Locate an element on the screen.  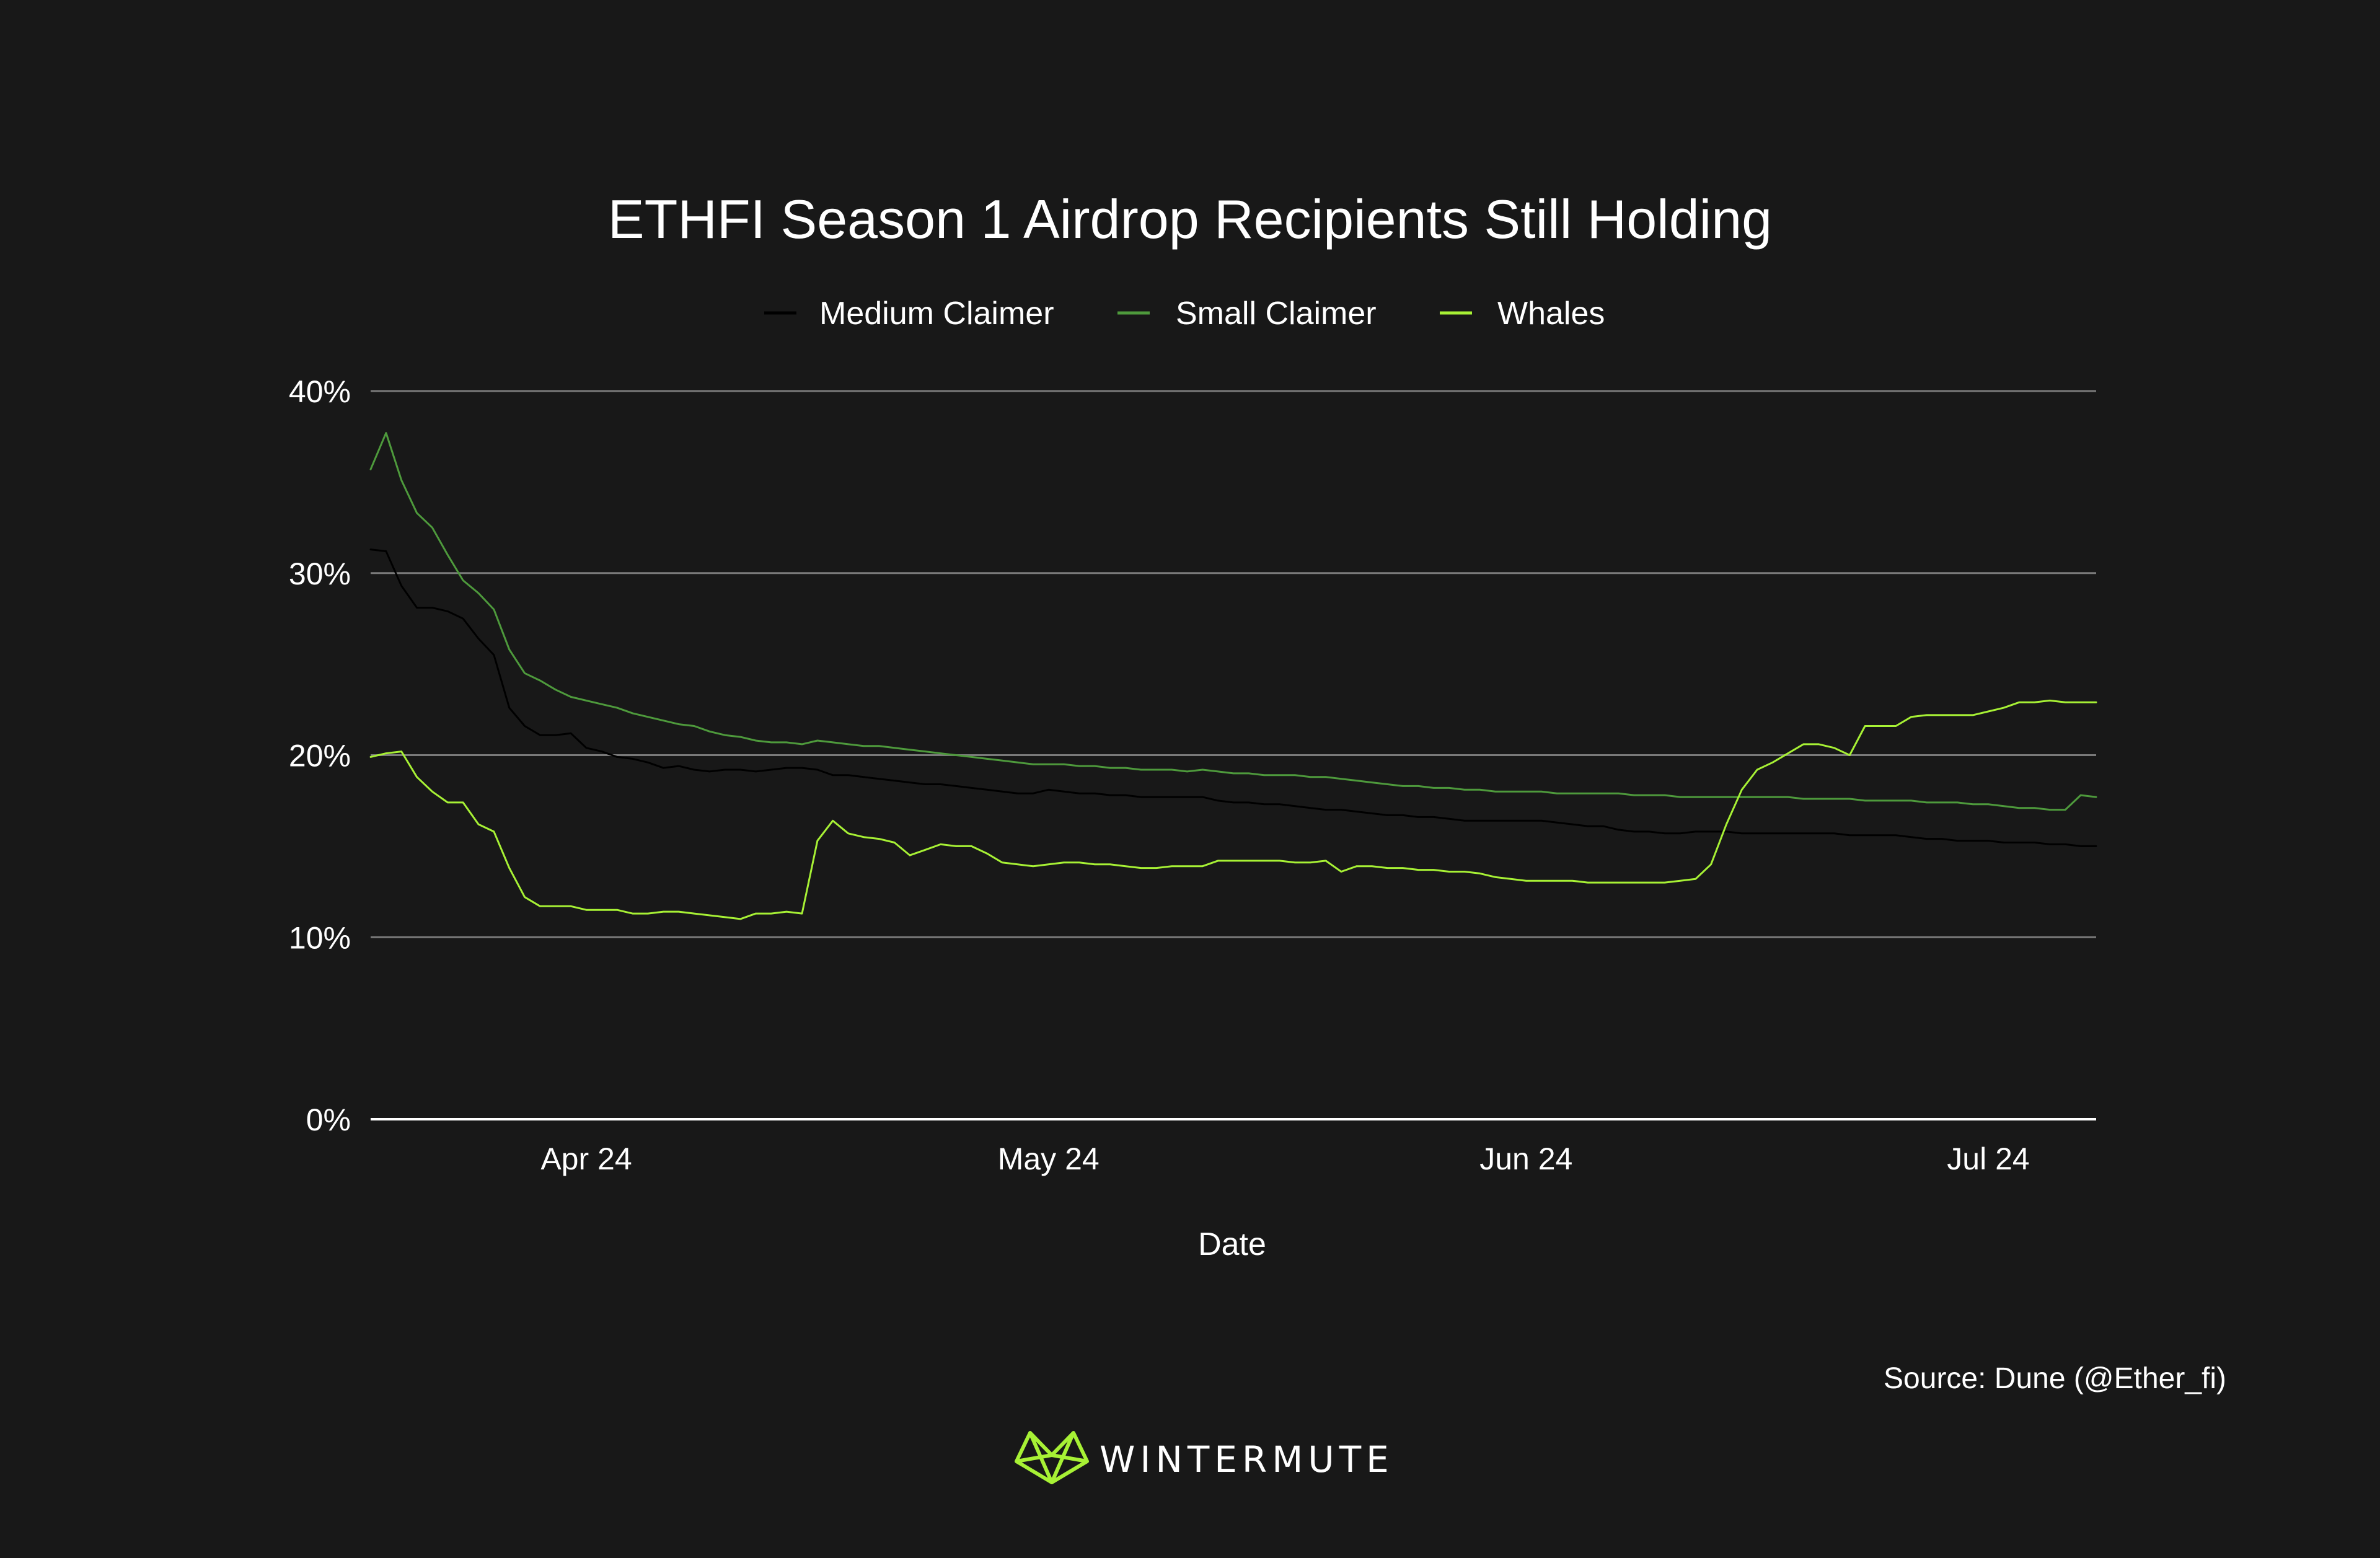
y-axis-ticks: 0% 10% 20% 30% 40% is located at coordinates (320, 755).